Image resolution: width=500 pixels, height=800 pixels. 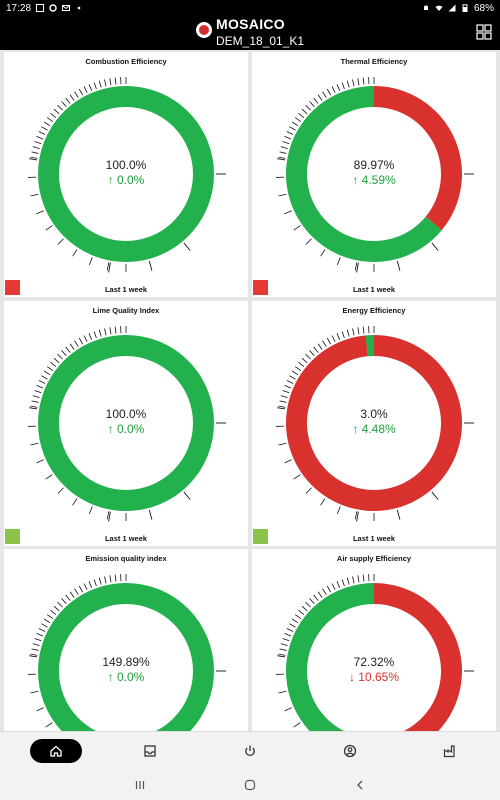 I want to click on account-icon, so click(x=350, y=751).